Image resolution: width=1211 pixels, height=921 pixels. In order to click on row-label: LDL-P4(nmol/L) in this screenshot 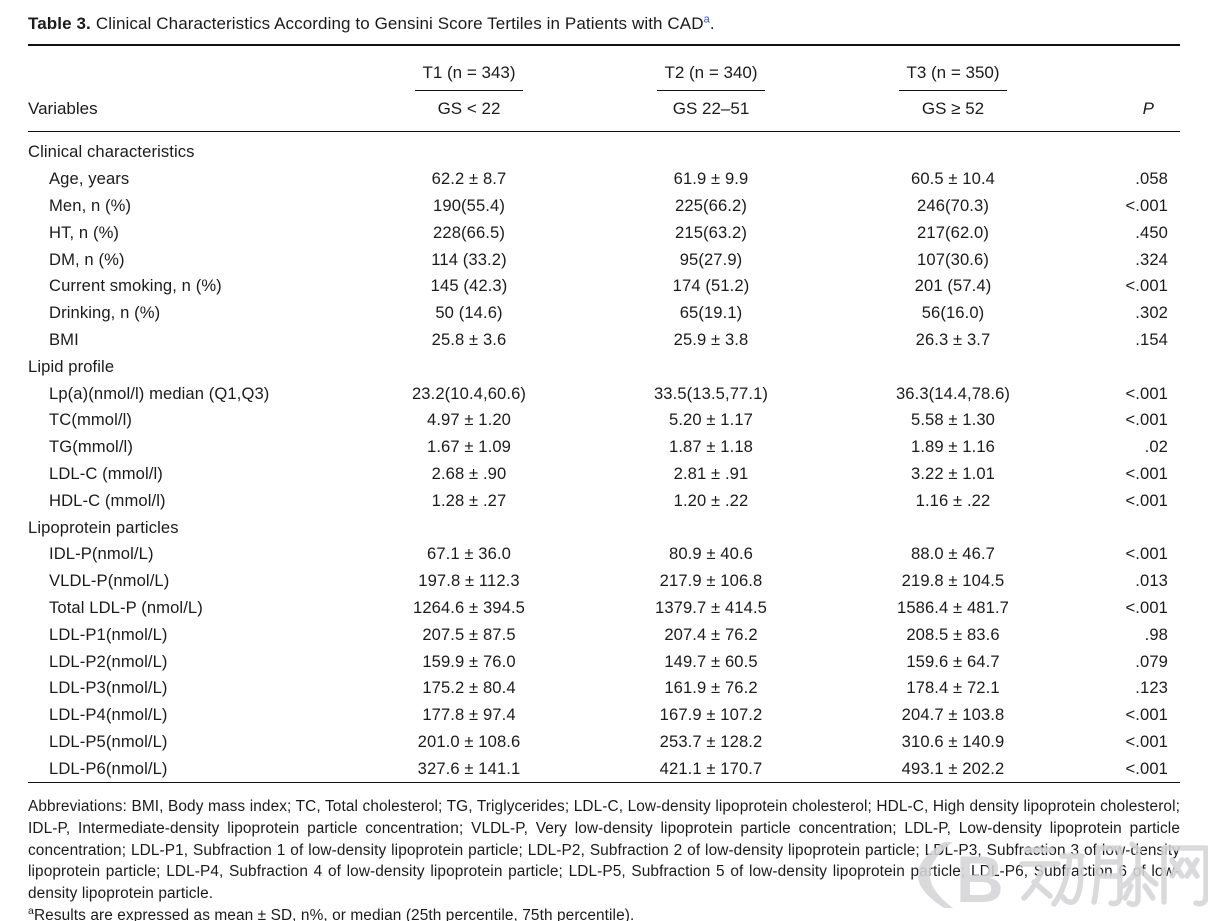, I will do `click(108, 715)`.